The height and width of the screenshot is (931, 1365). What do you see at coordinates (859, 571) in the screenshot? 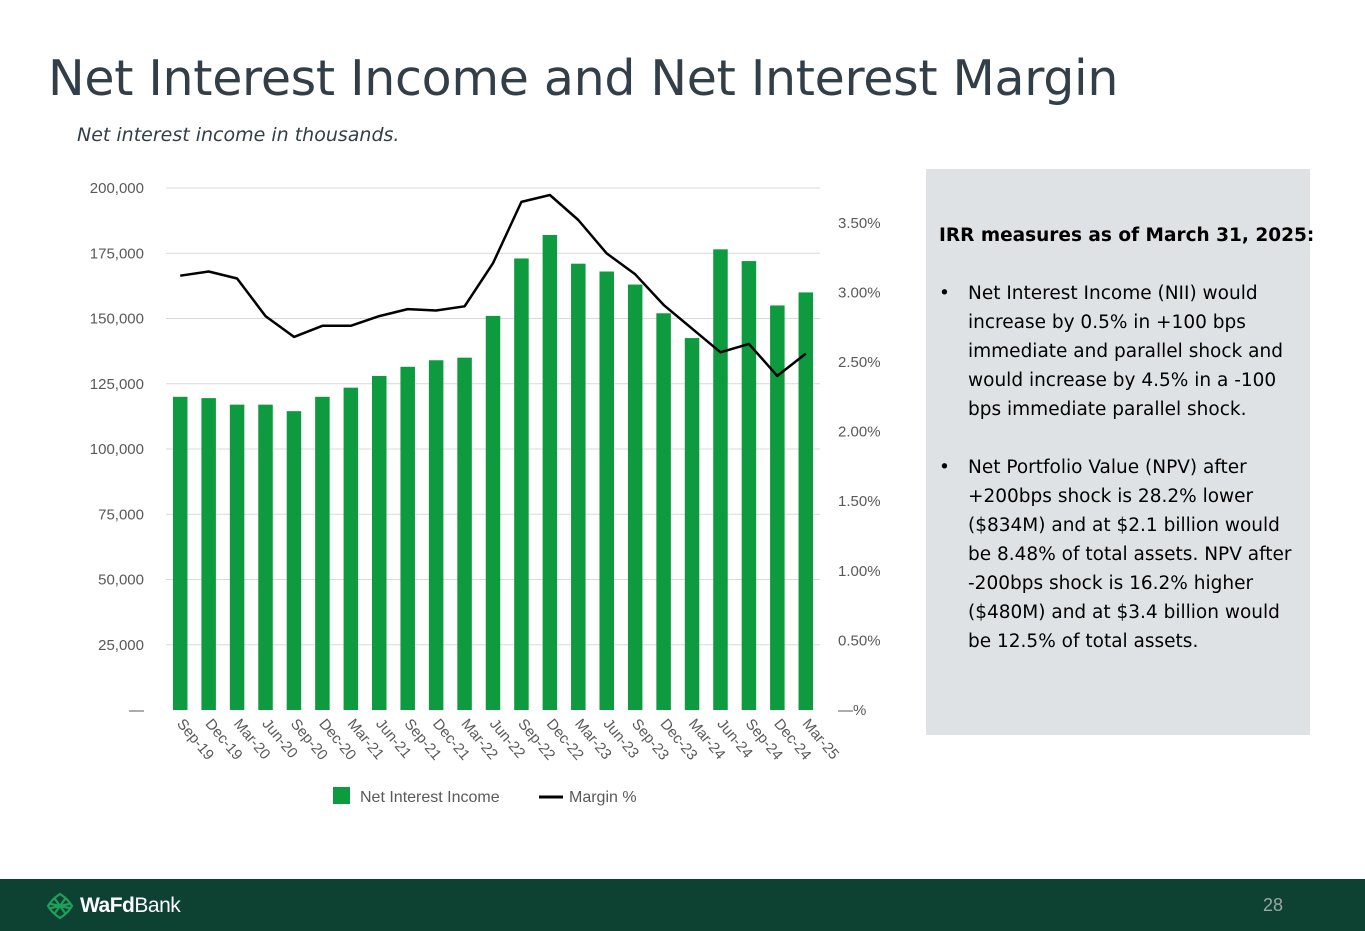
I see `right-tick-label: 1.00%` at bounding box center [859, 571].